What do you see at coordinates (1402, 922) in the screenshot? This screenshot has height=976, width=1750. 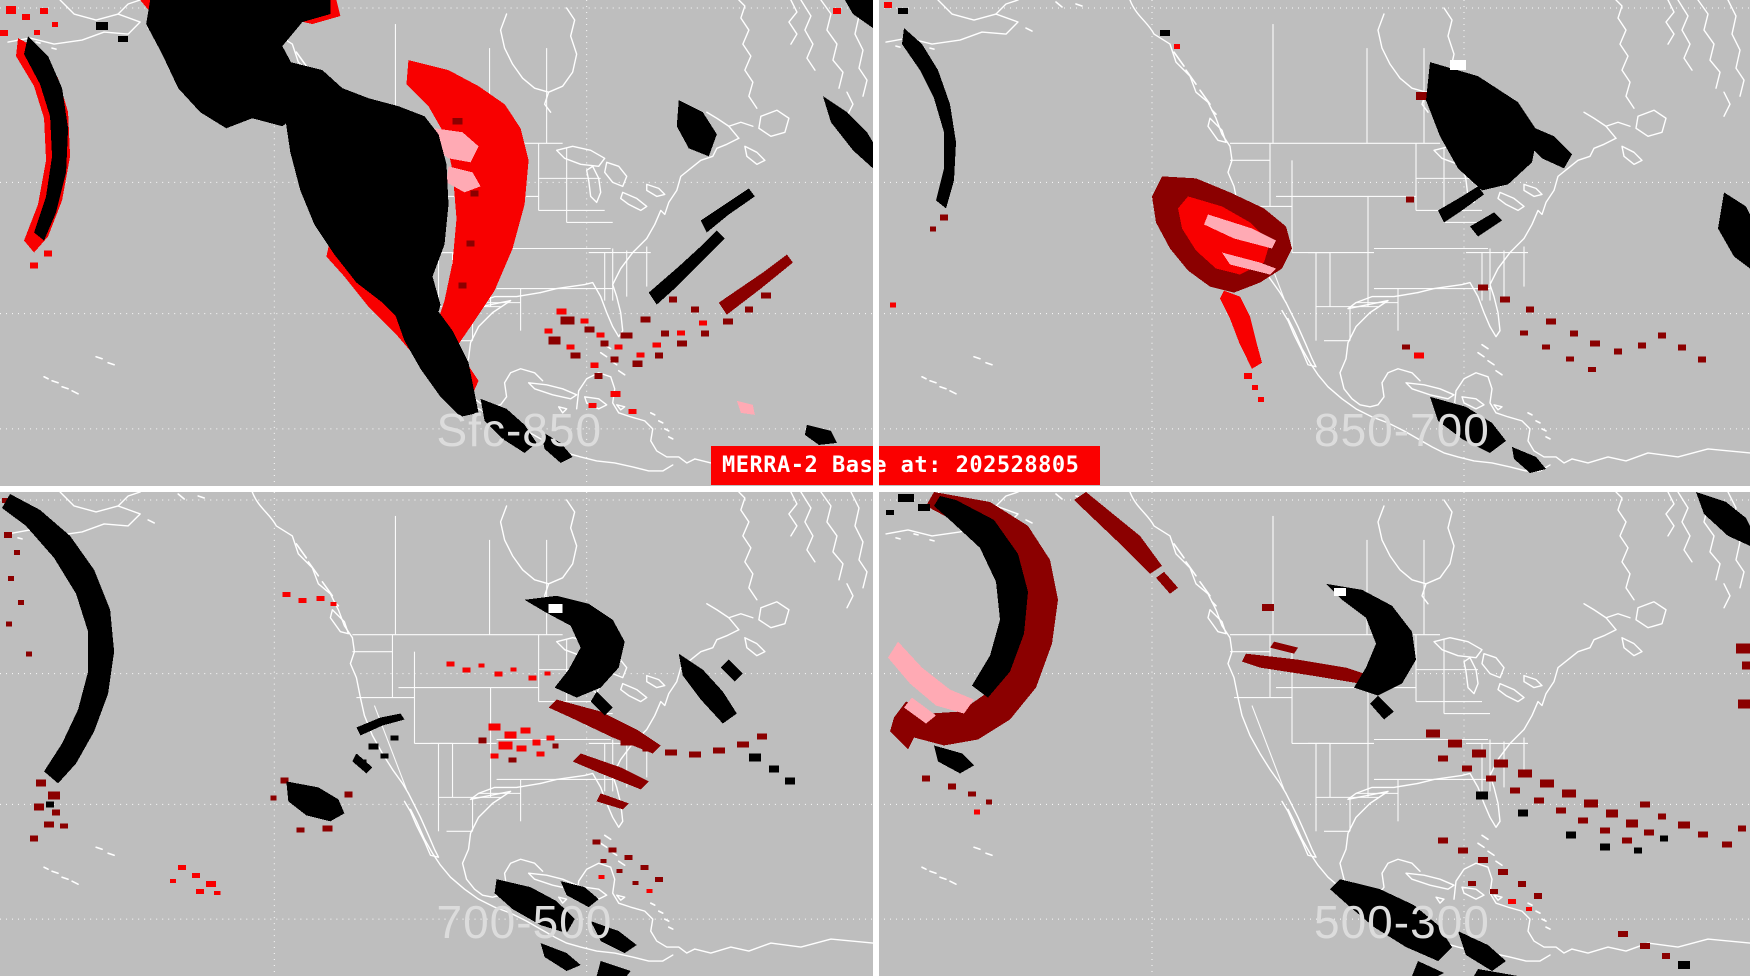 I see `panel-label-500-300: 500-300` at bounding box center [1402, 922].